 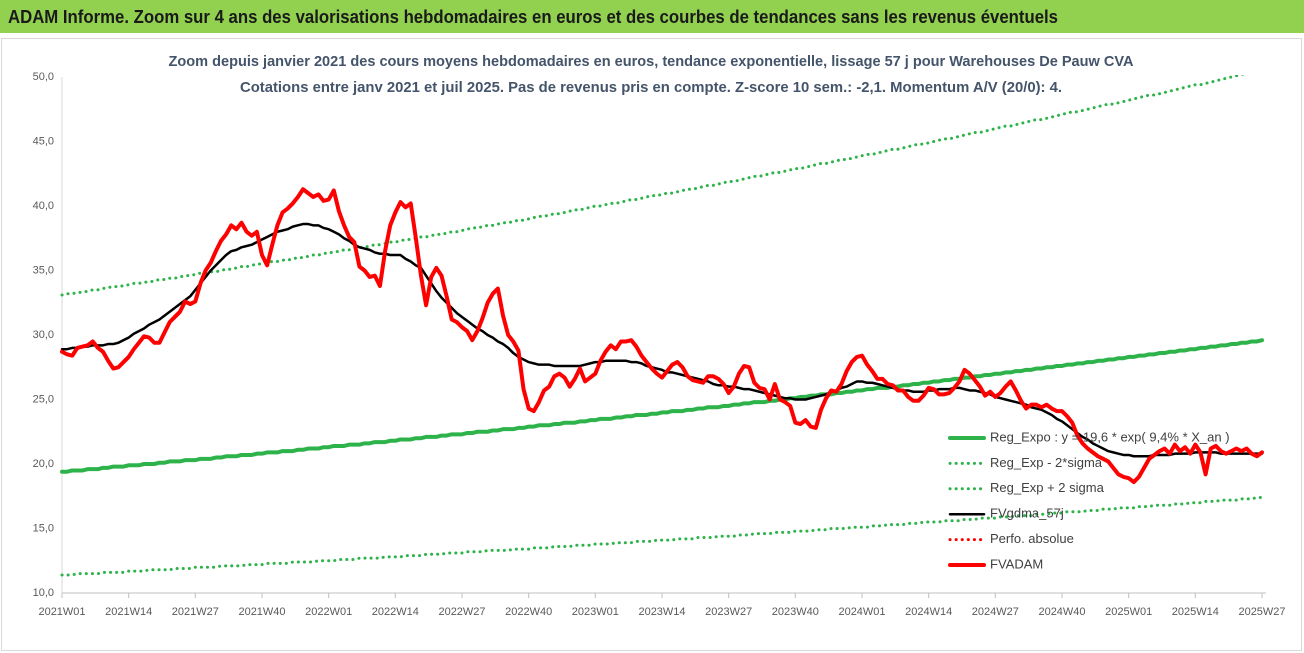 What do you see at coordinates (795, 612) in the screenshot?
I see `x-tick-label: 2023W40` at bounding box center [795, 612].